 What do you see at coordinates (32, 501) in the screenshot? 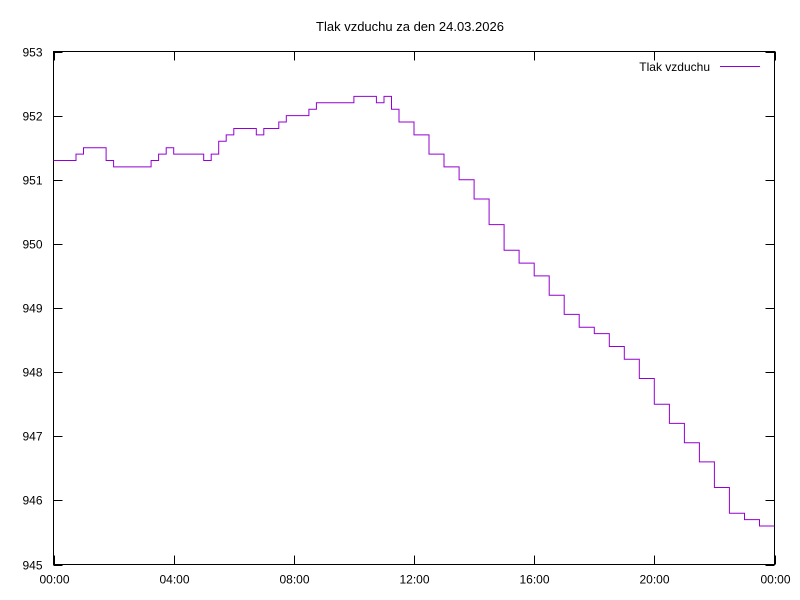
I see `y-tick-label: 946` at bounding box center [32, 501].